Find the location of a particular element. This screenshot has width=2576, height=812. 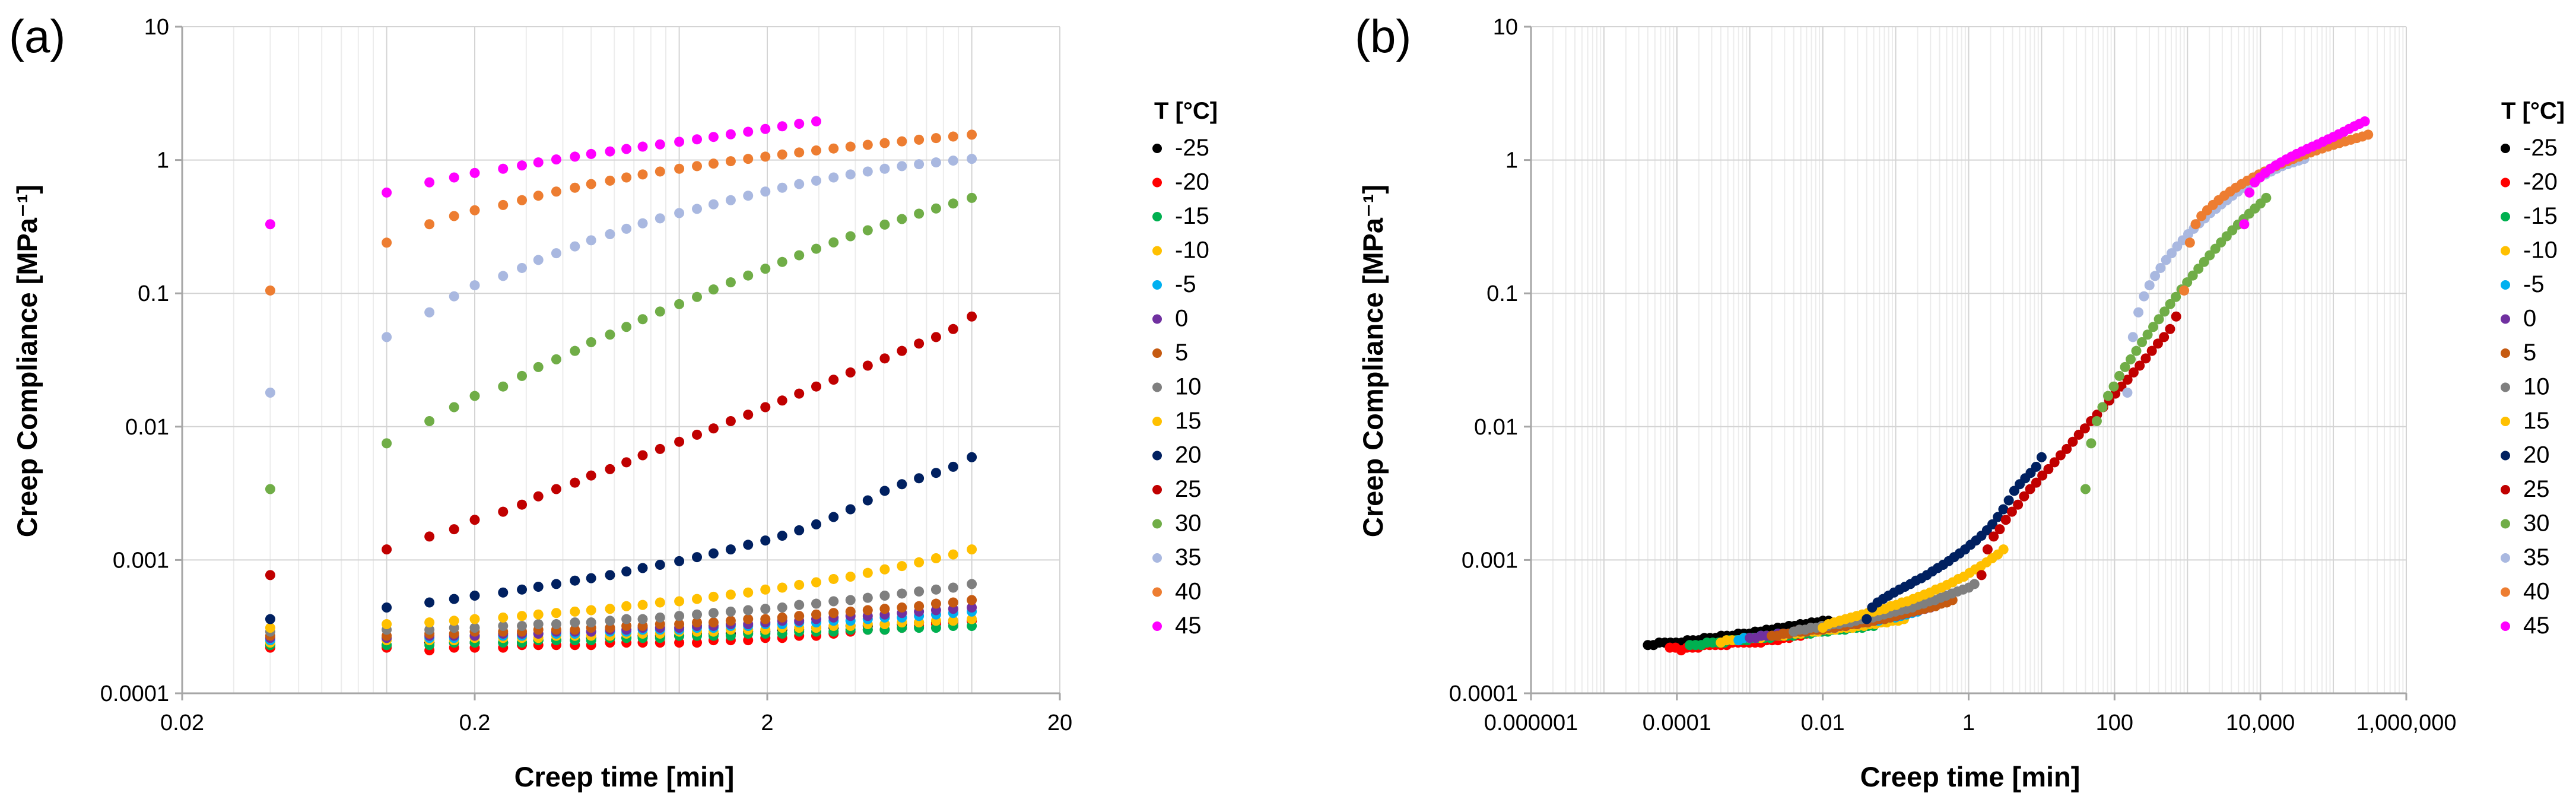

panel-b-y-axis-title: Creep Compliance [MPa⁻¹] is located at coordinates (1373, 361).